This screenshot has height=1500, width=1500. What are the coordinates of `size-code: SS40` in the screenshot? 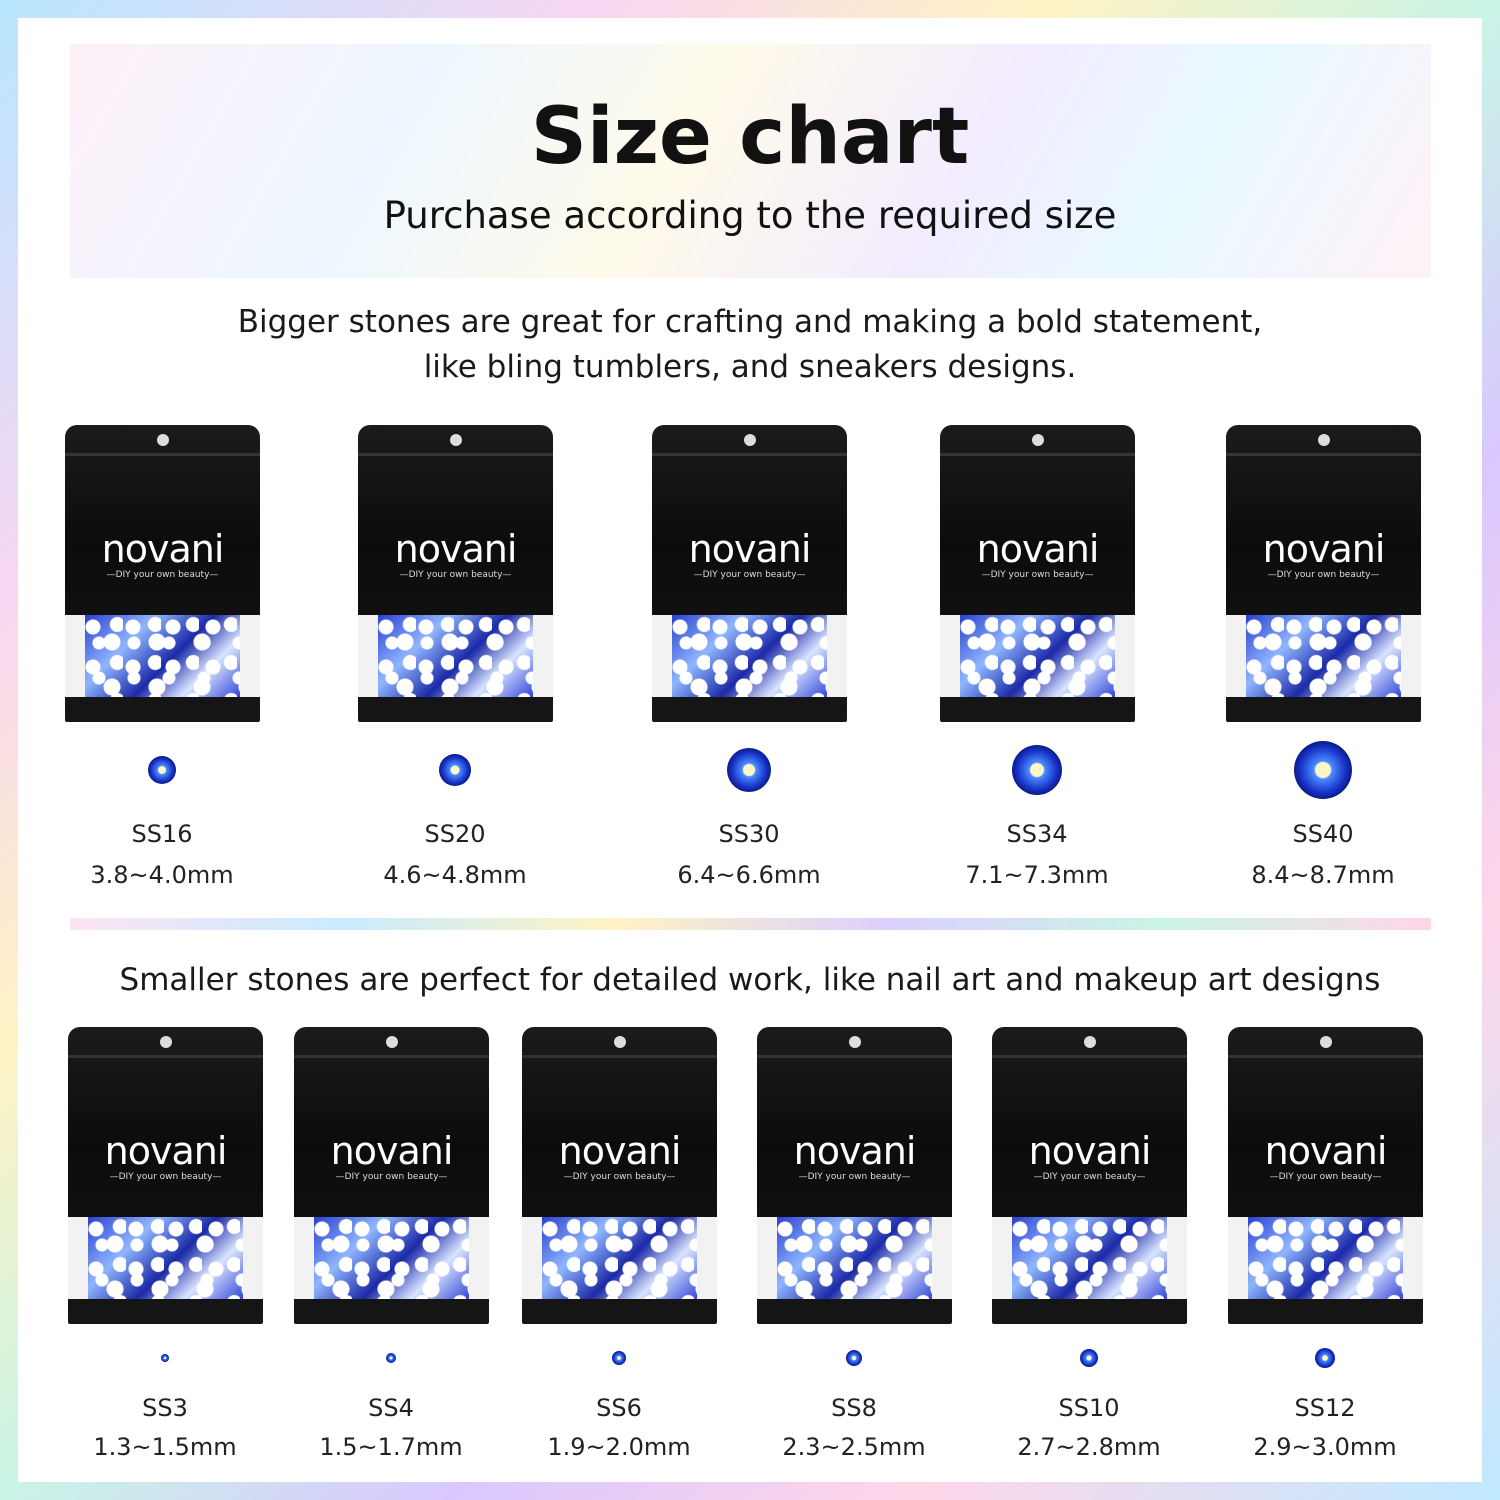 It's located at (1323, 834).